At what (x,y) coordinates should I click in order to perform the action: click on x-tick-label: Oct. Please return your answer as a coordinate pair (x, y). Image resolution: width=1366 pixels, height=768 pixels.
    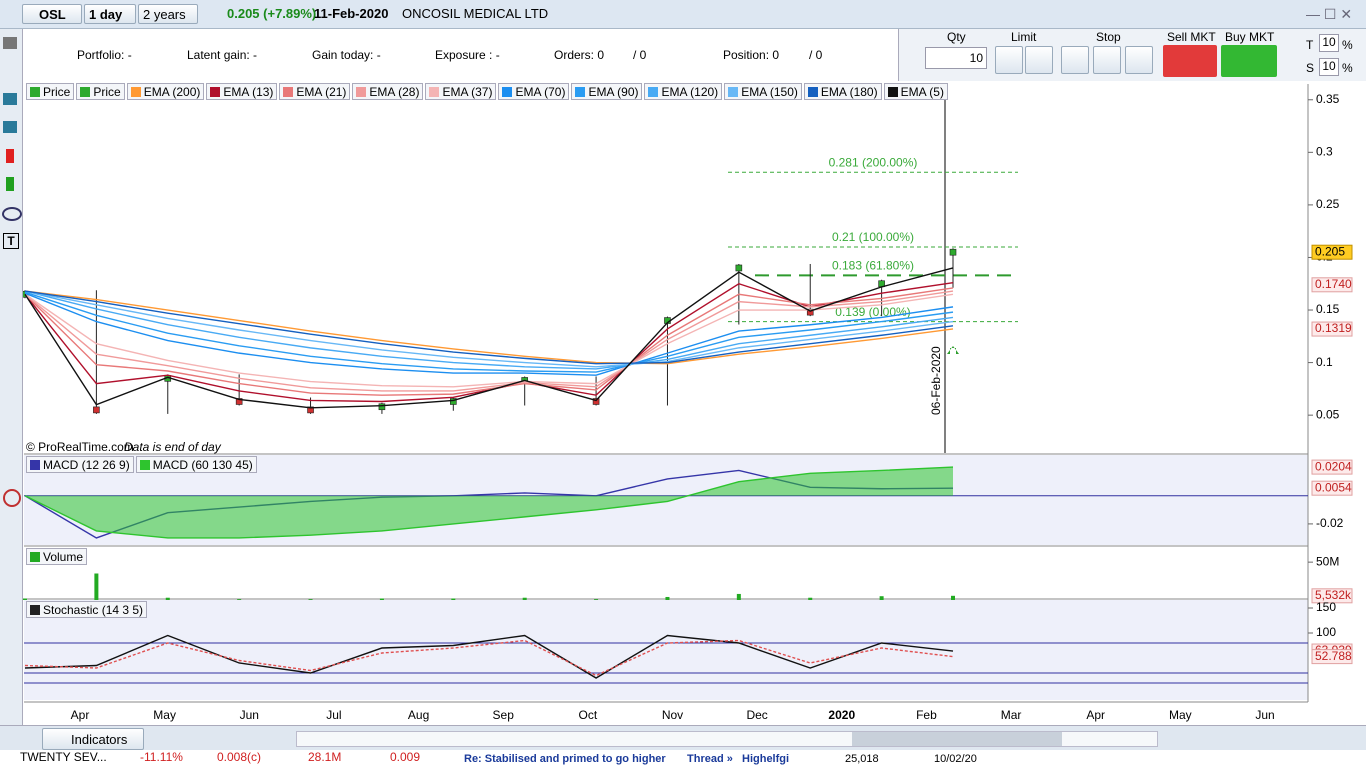
    Looking at the image, I should click on (588, 715).